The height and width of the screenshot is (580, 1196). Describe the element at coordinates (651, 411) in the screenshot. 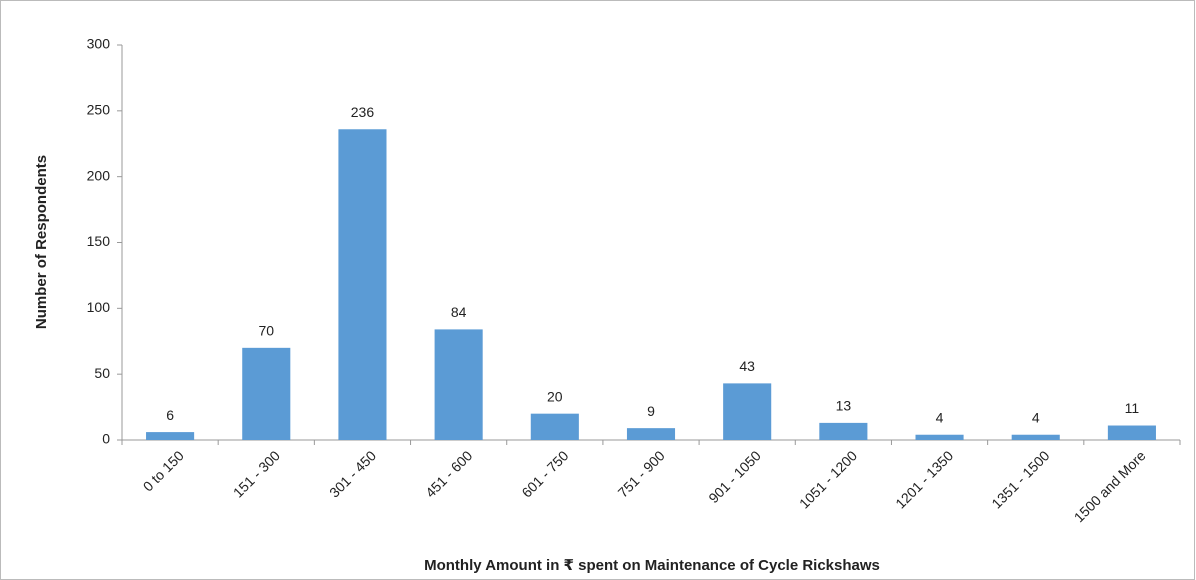

I see `data-label: 9` at that location.